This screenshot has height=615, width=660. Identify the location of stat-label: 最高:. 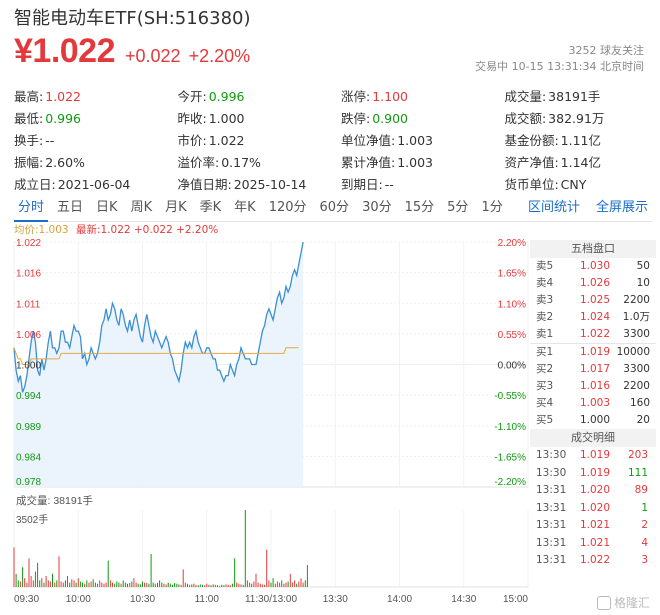
(29, 96).